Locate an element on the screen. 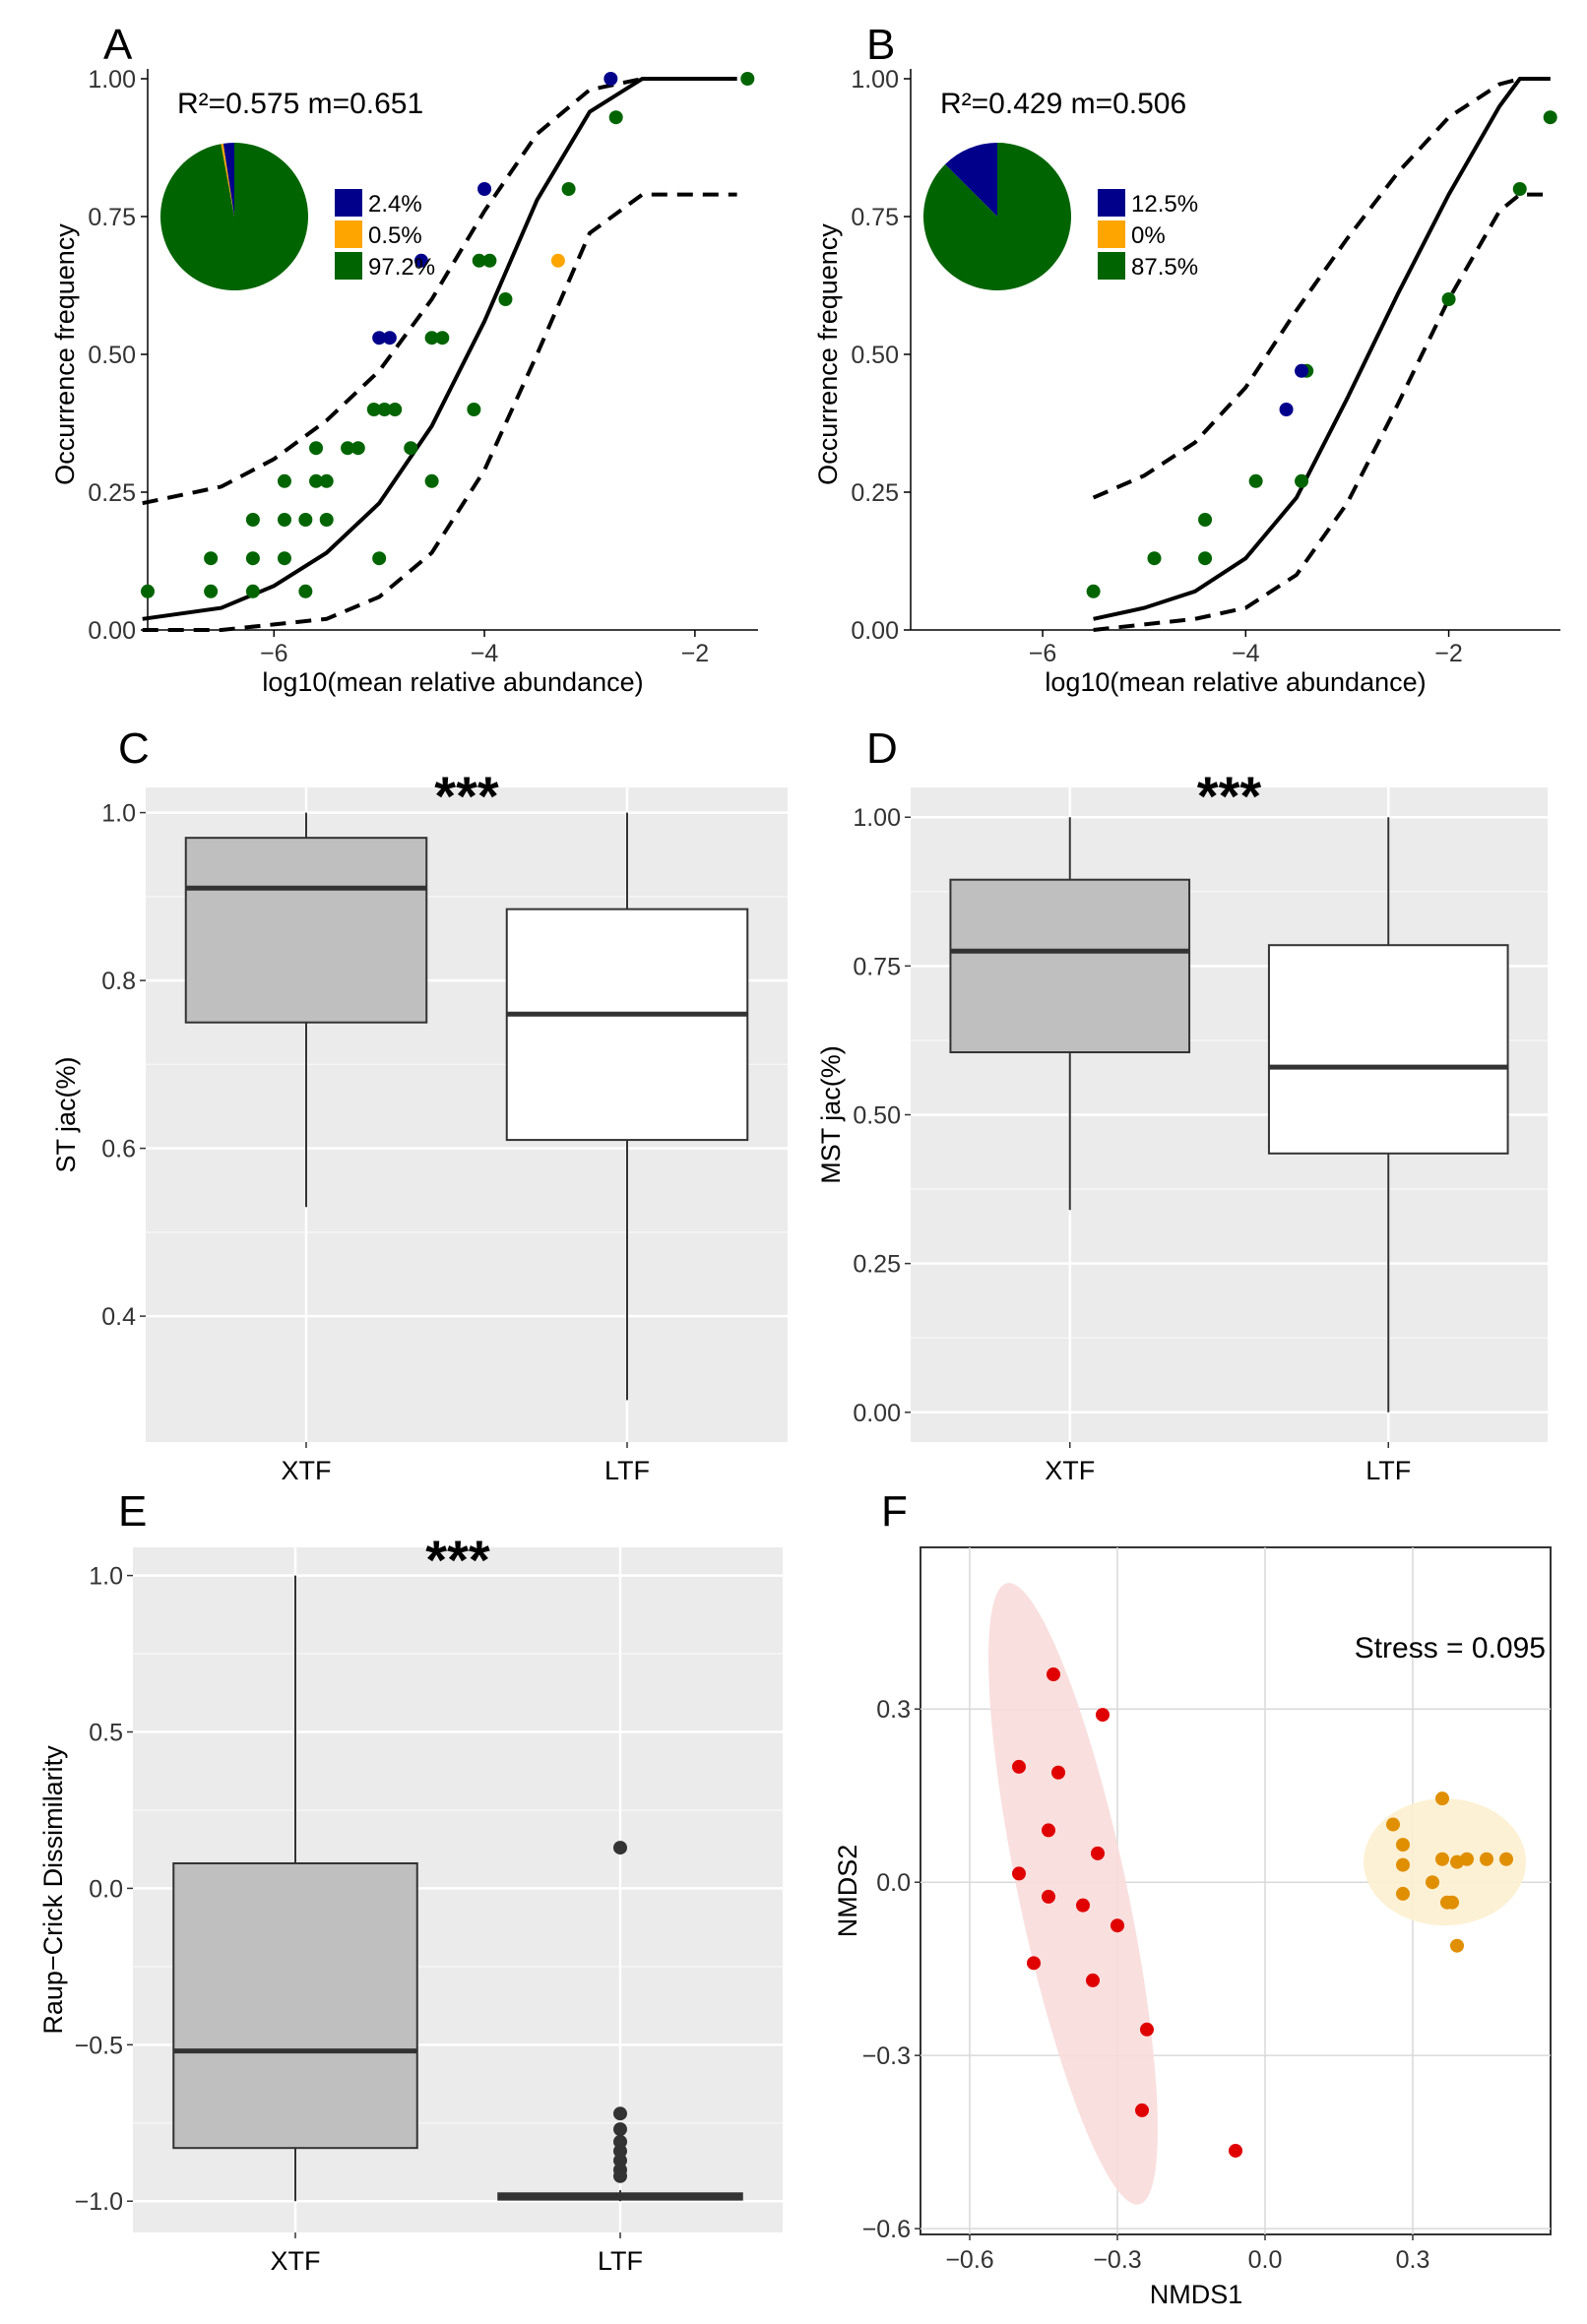 This screenshot has height=2324, width=1587. x-axis-title: NMDS1 is located at coordinates (1196, 2294).